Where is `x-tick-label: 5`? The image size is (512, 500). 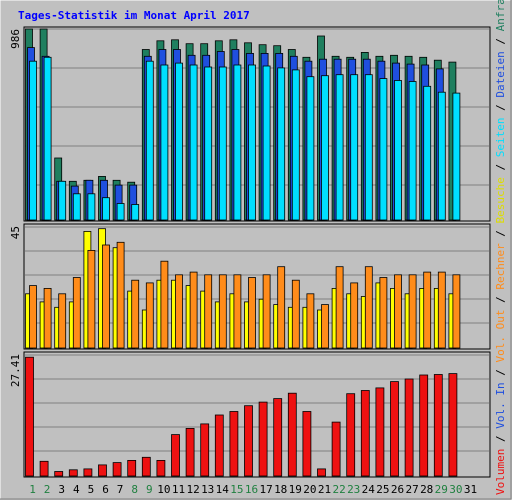 x-tick-label: 5 is located at coordinates (91, 489).